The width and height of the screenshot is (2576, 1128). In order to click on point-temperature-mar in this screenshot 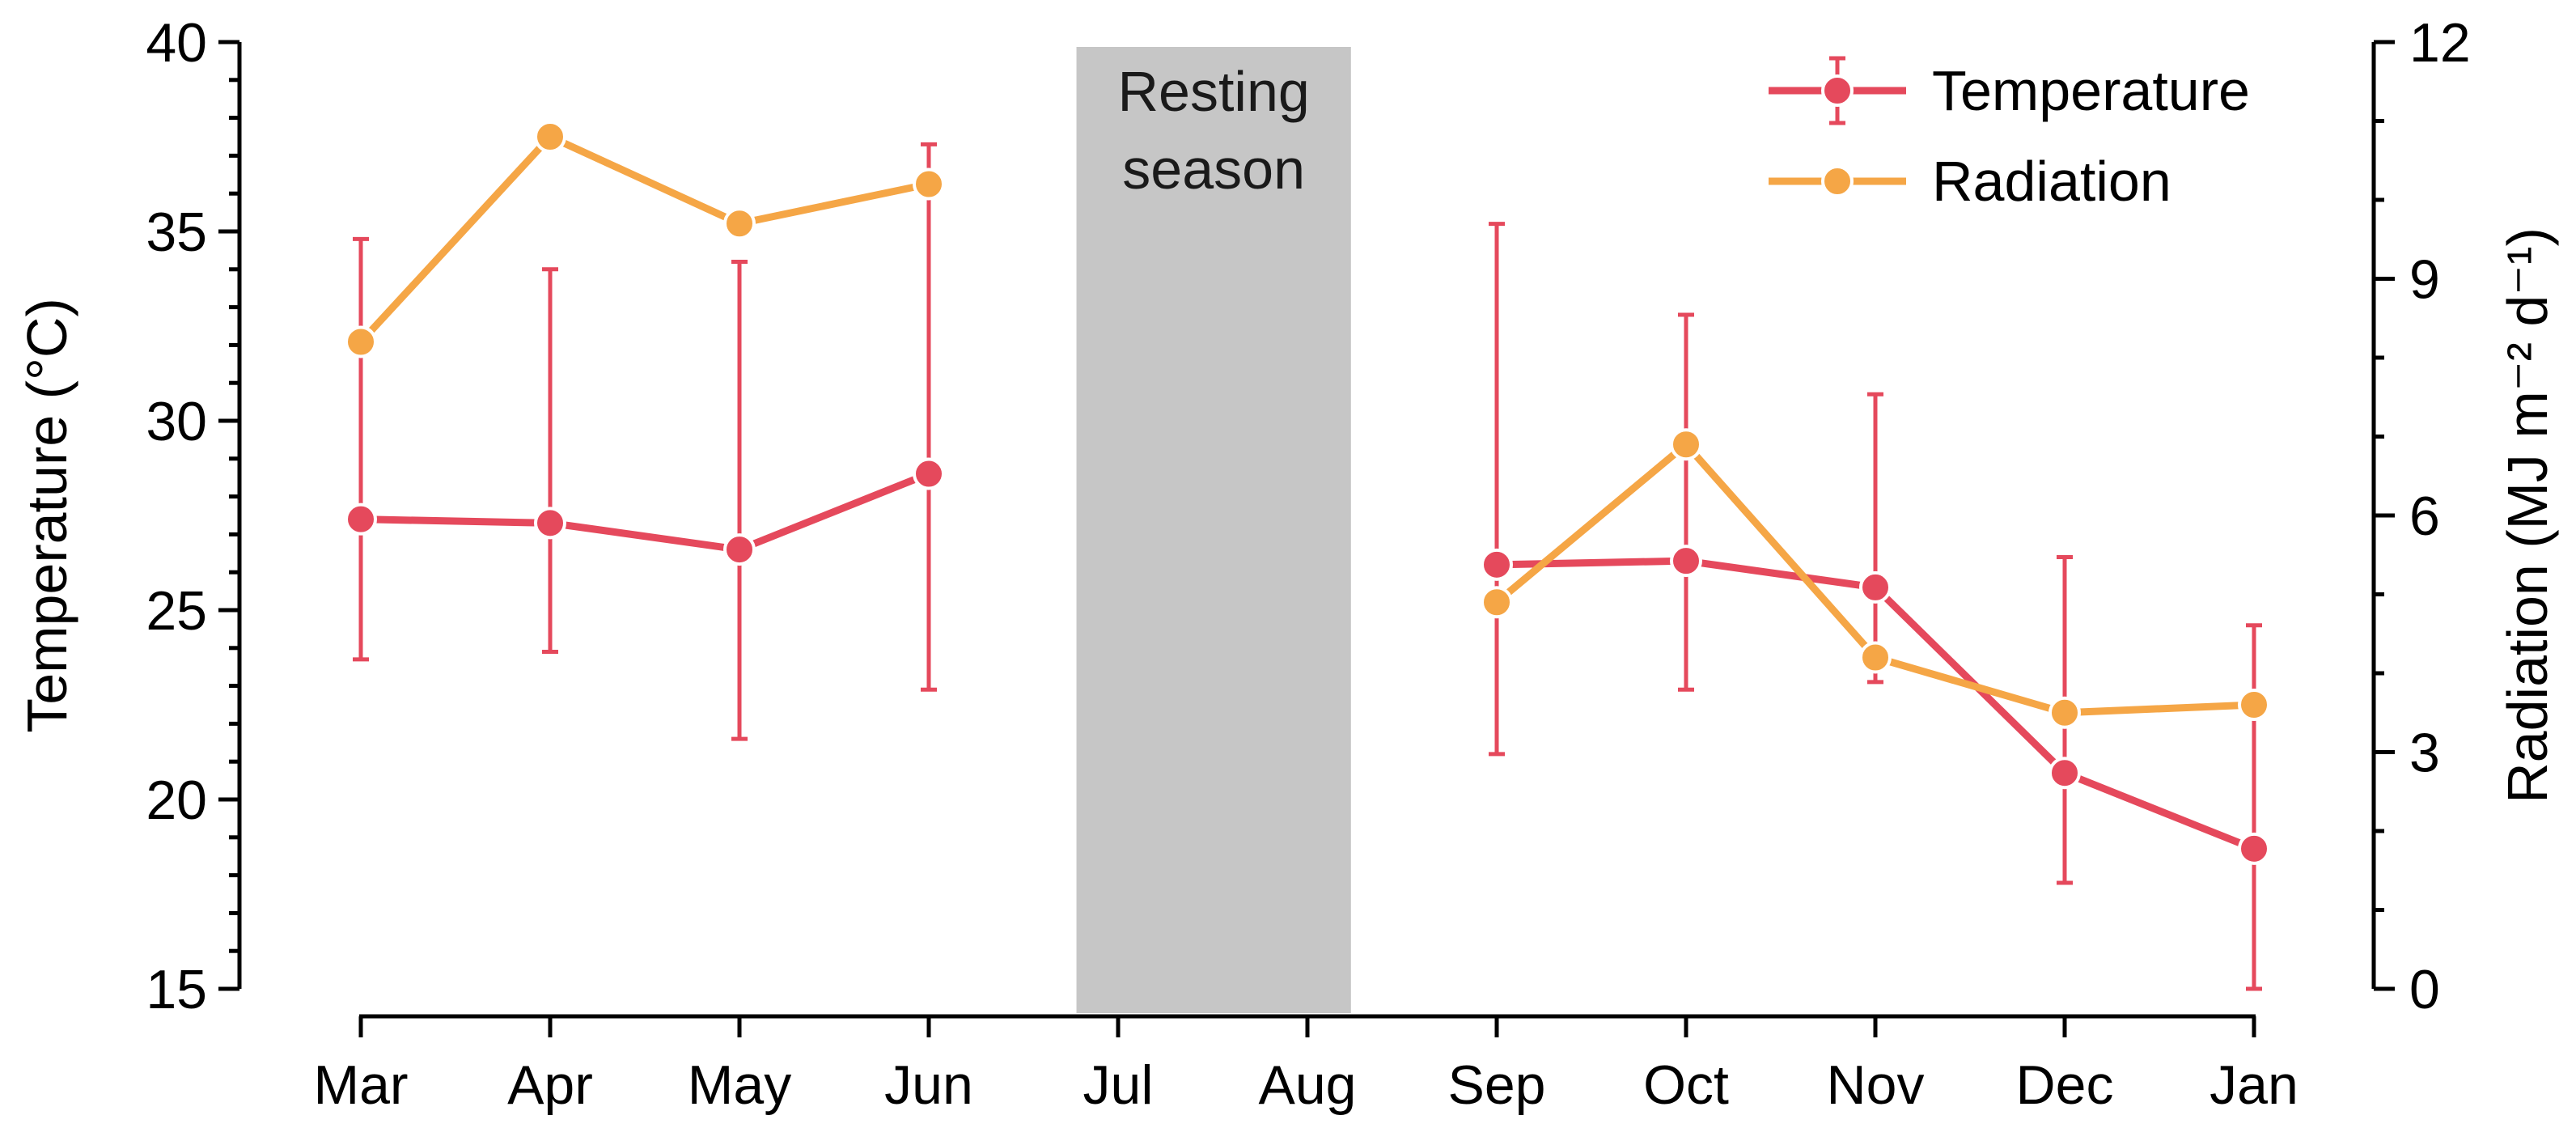, I will do `click(361, 519)`.